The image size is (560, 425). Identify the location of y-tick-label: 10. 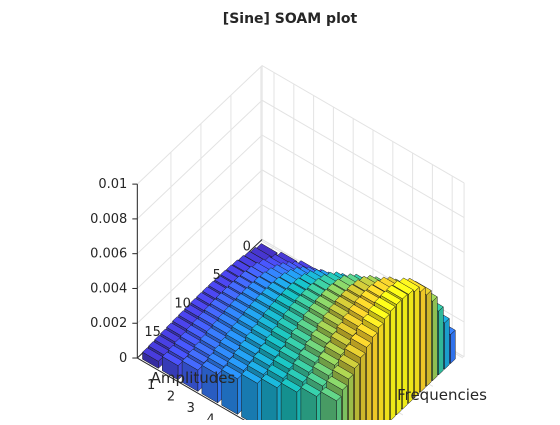
(182, 304).